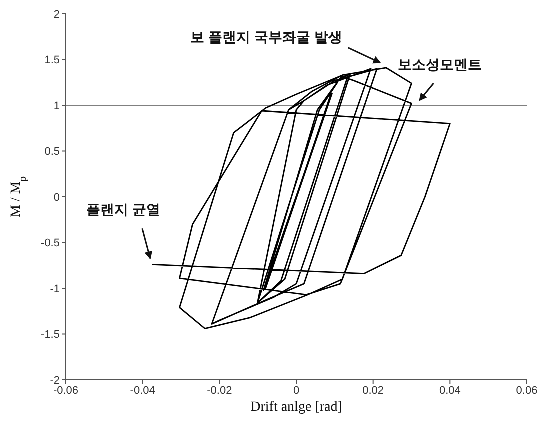  Describe the element at coordinates (296, 390) in the screenshot. I see `x-tick-label: 0` at that location.